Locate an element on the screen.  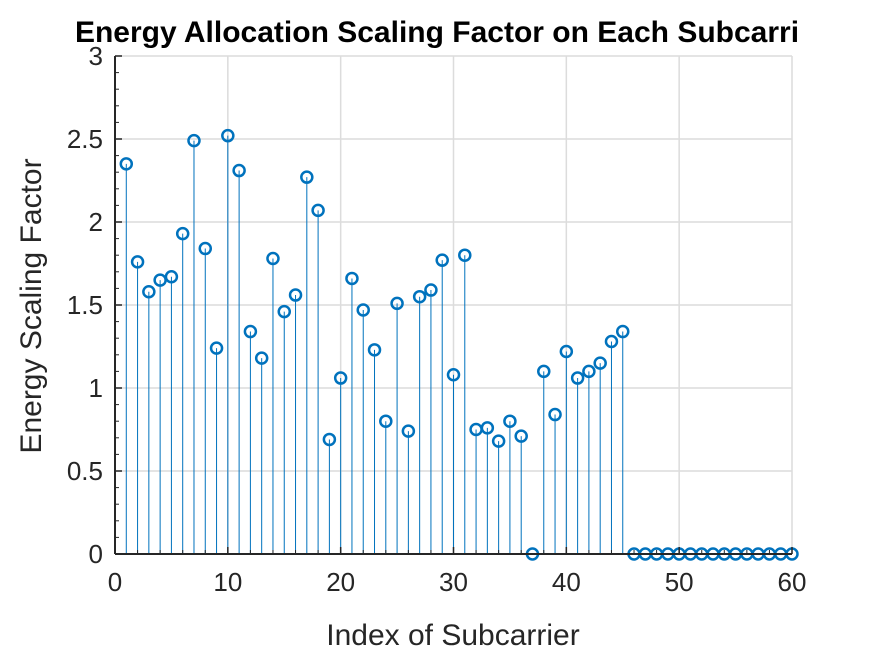
y-tick-label: 0 is located at coordinates (96, 554).